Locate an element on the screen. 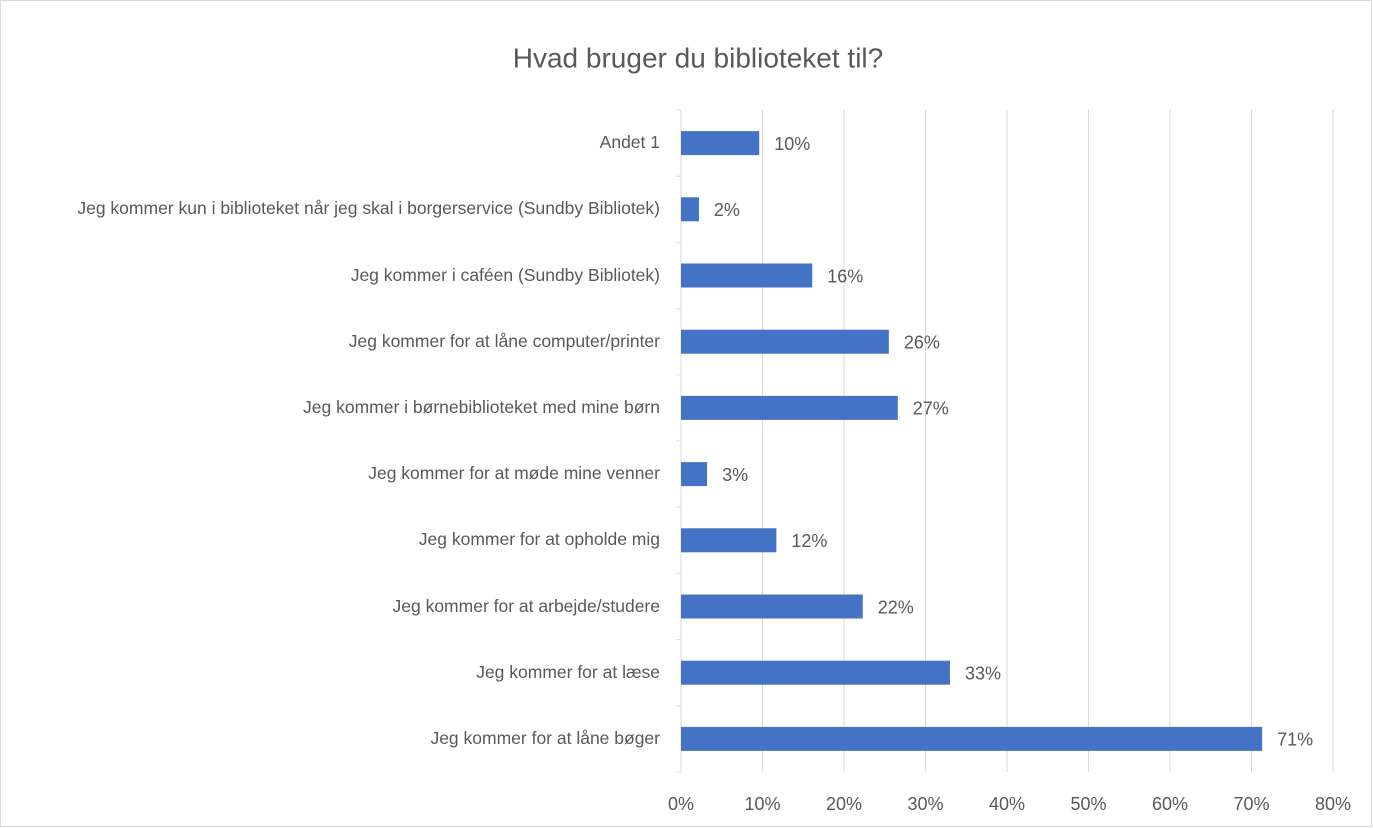 The width and height of the screenshot is (1373, 828). x-tick-label: 80% is located at coordinates (1333, 804).